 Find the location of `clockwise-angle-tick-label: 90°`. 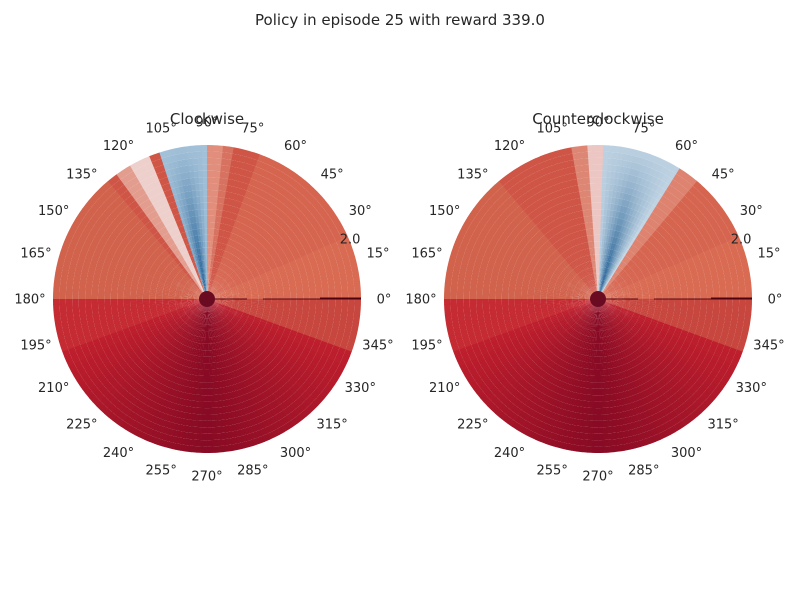

clockwise-angle-tick-label: 90° is located at coordinates (206, 123).